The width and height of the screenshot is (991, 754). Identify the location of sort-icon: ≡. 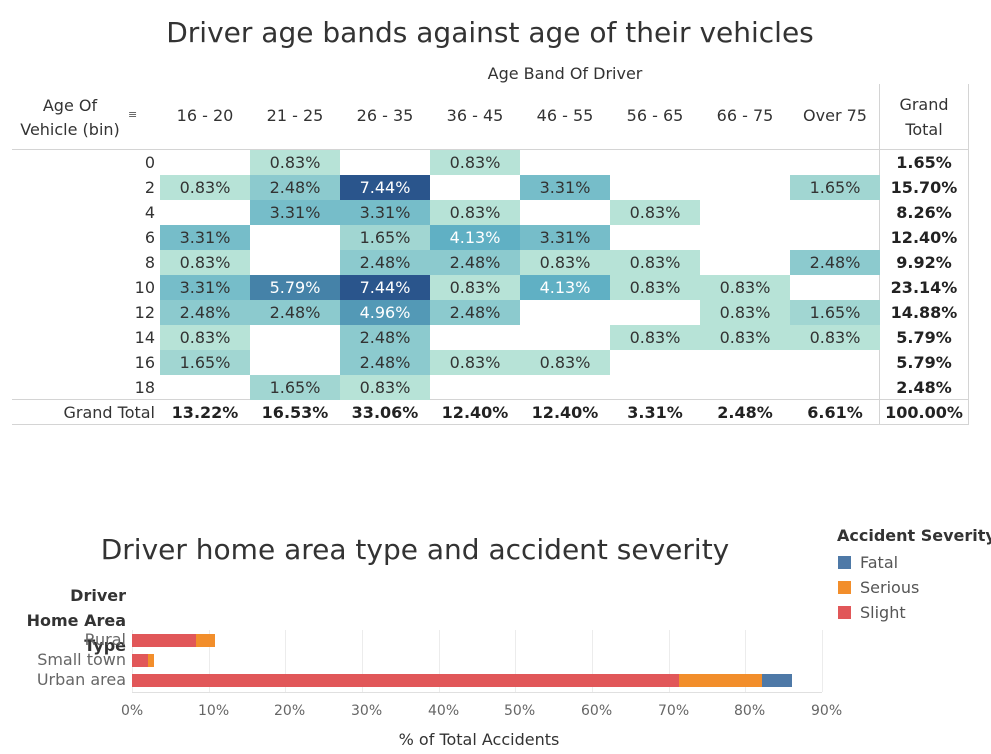
(133, 114).